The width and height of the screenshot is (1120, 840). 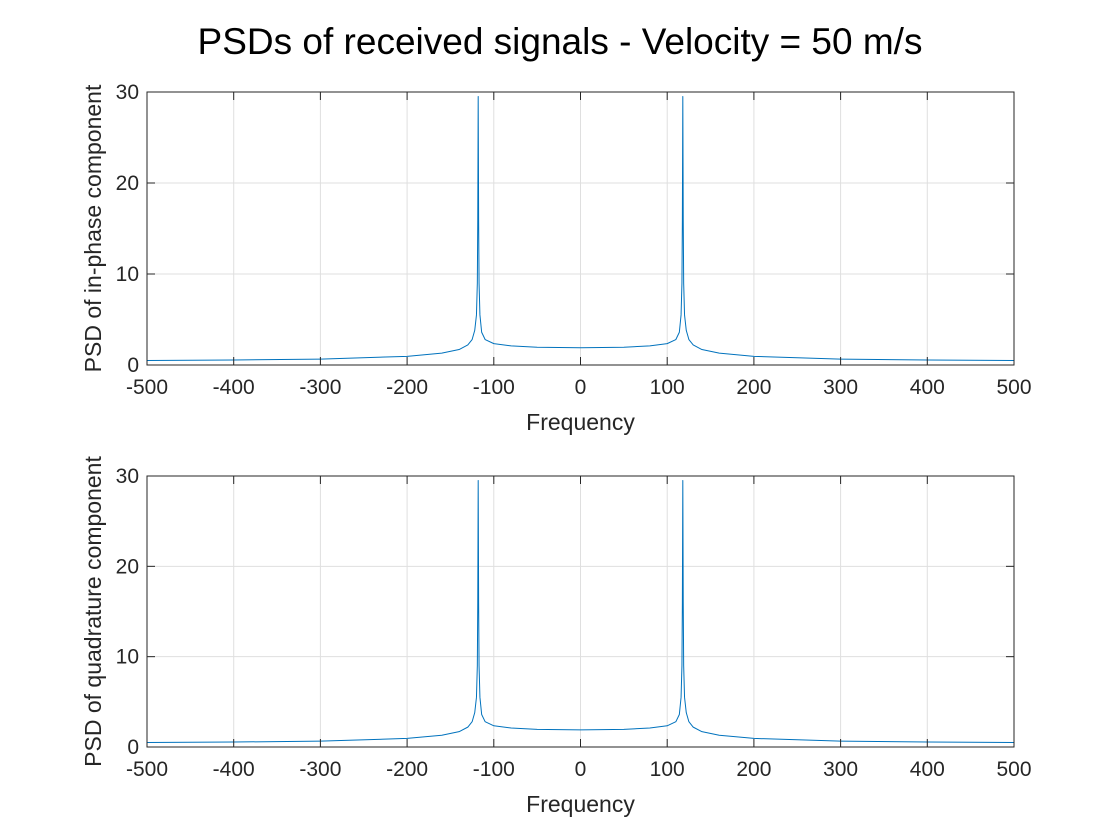 What do you see at coordinates (581, 387) in the screenshot?
I see `top-plot-xtick-label: 0` at bounding box center [581, 387].